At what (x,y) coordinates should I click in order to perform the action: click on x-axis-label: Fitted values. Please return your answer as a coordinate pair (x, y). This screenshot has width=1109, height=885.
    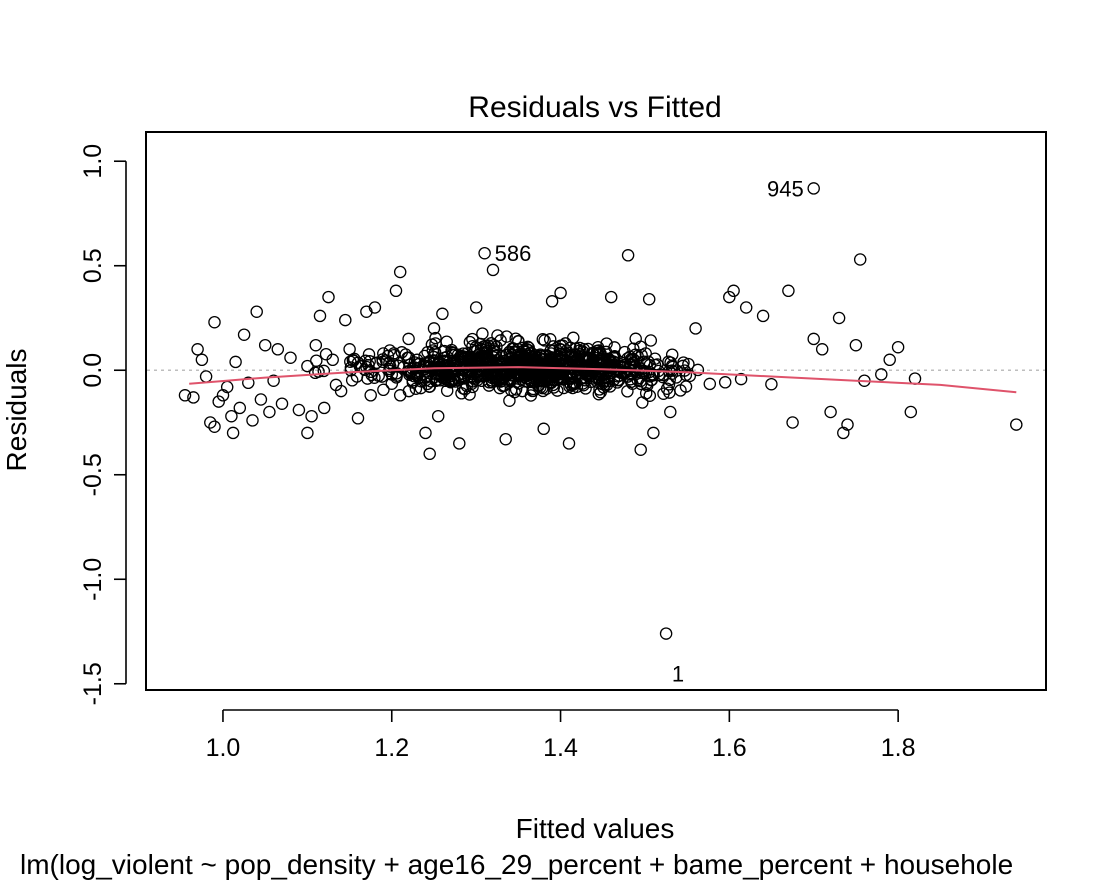
    Looking at the image, I should click on (595, 828).